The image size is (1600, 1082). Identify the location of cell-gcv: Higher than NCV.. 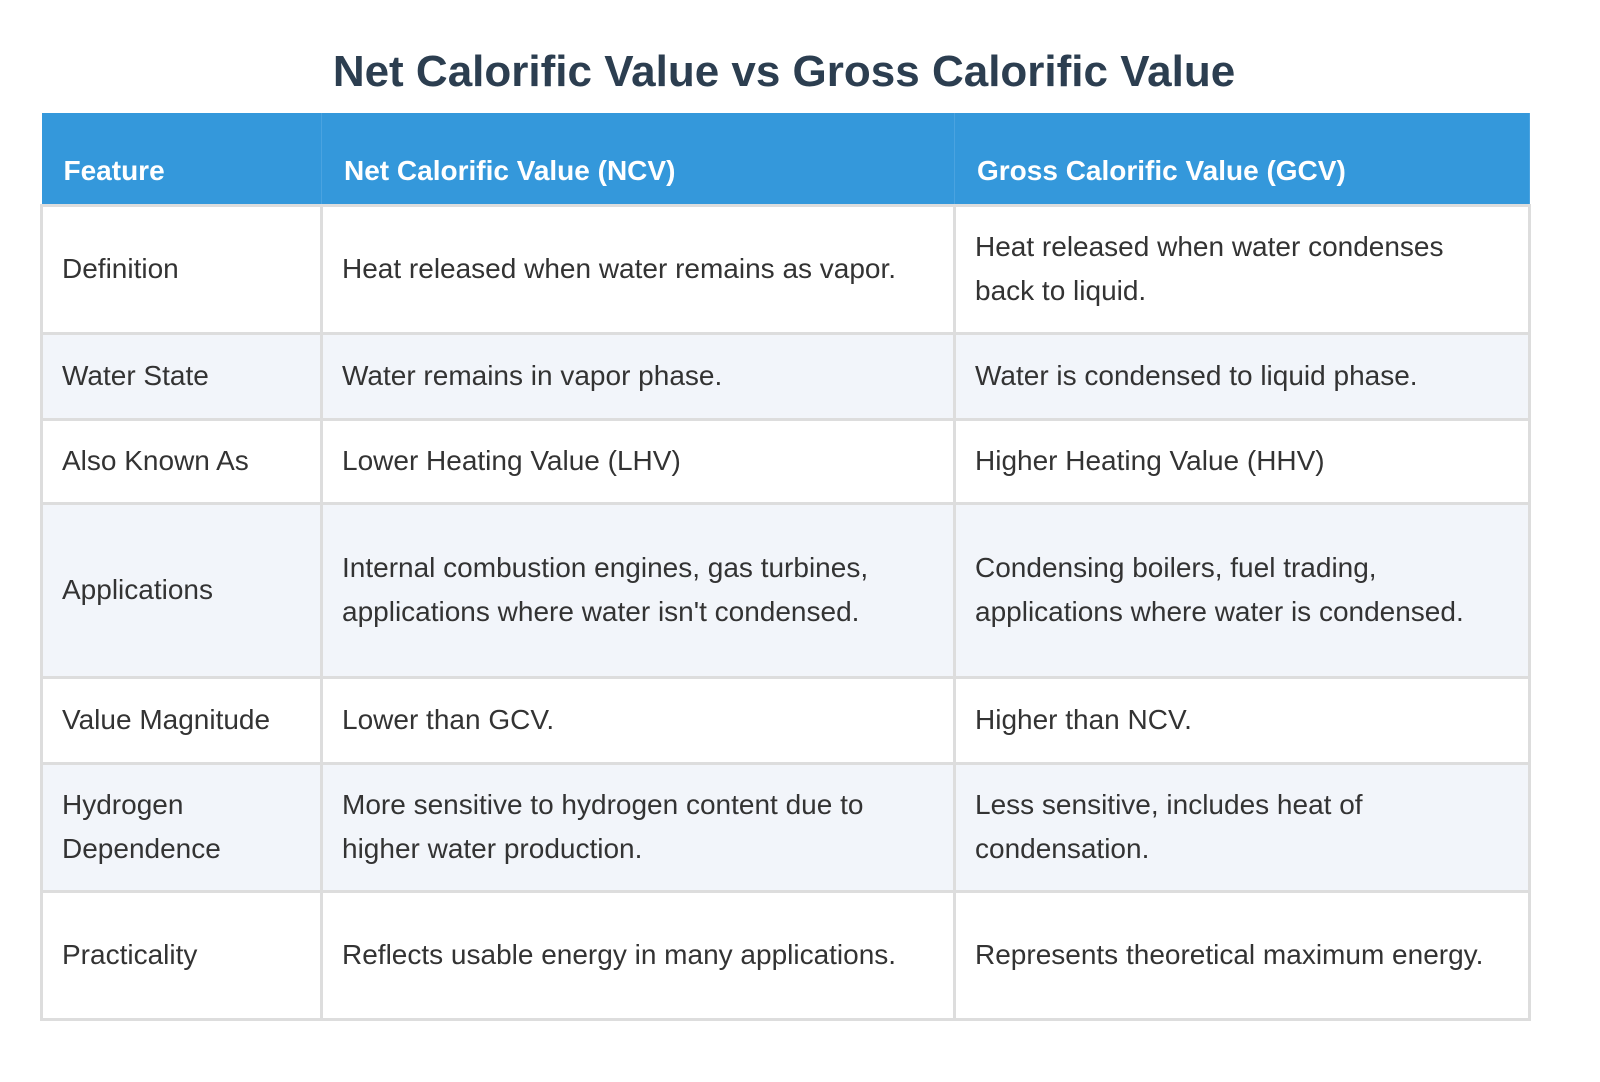
(1242, 720).